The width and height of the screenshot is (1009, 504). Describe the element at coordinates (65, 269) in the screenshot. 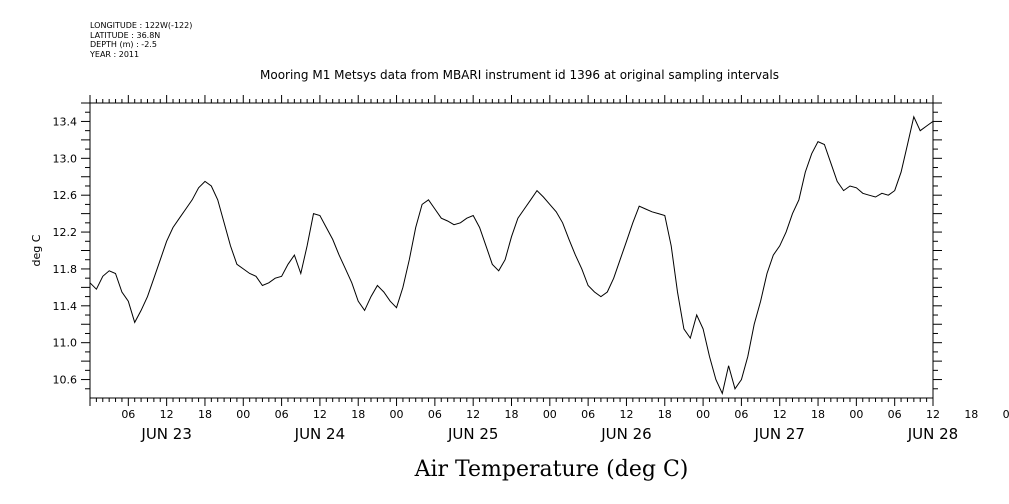

I see `y-tick-label: 11.8` at that location.